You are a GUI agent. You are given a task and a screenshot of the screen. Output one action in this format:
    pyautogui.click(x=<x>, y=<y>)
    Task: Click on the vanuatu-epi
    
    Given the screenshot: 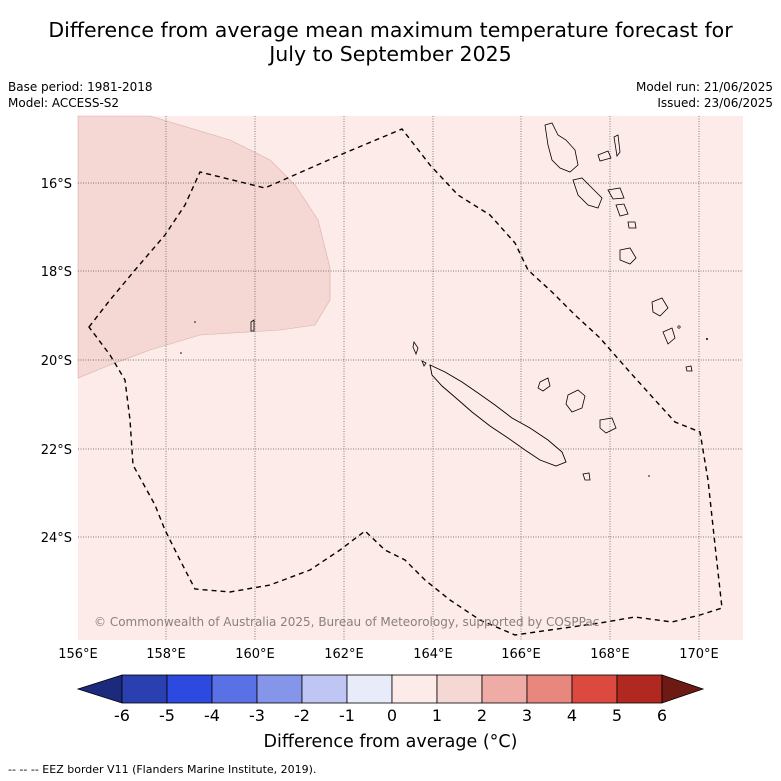 What is the action you would take?
    pyautogui.click(x=622, y=210)
    